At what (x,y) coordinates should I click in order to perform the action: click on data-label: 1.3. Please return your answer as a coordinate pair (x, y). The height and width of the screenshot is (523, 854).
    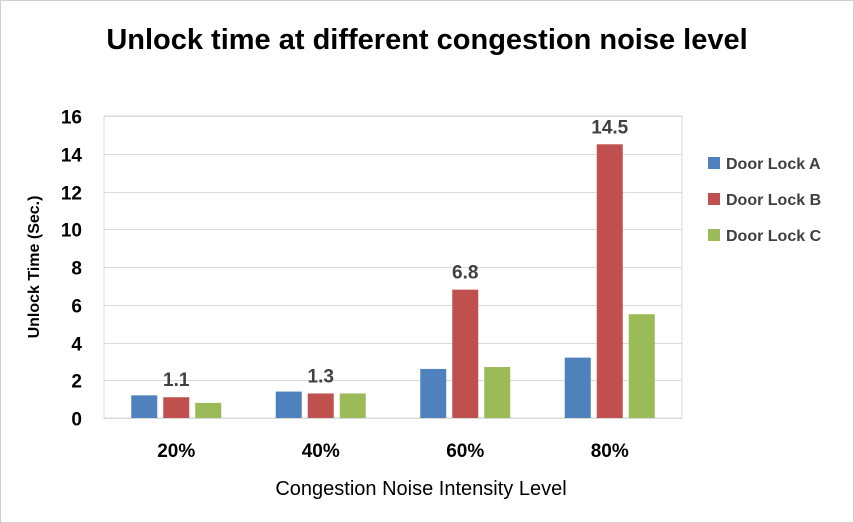
    Looking at the image, I should click on (321, 376).